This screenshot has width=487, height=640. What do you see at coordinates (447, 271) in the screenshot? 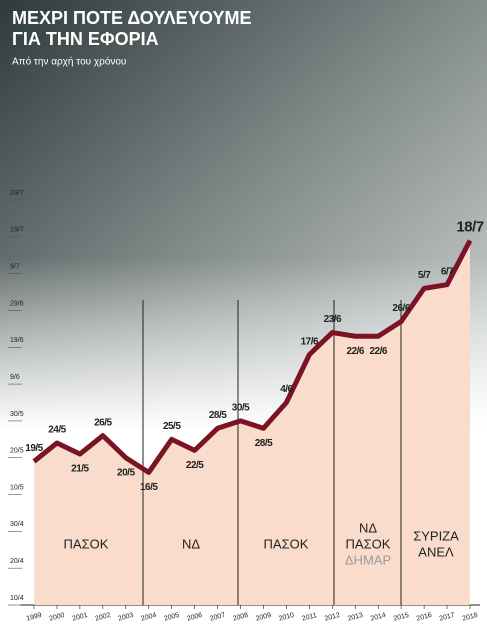
I see `value-label: 6/7` at bounding box center [447, 271].